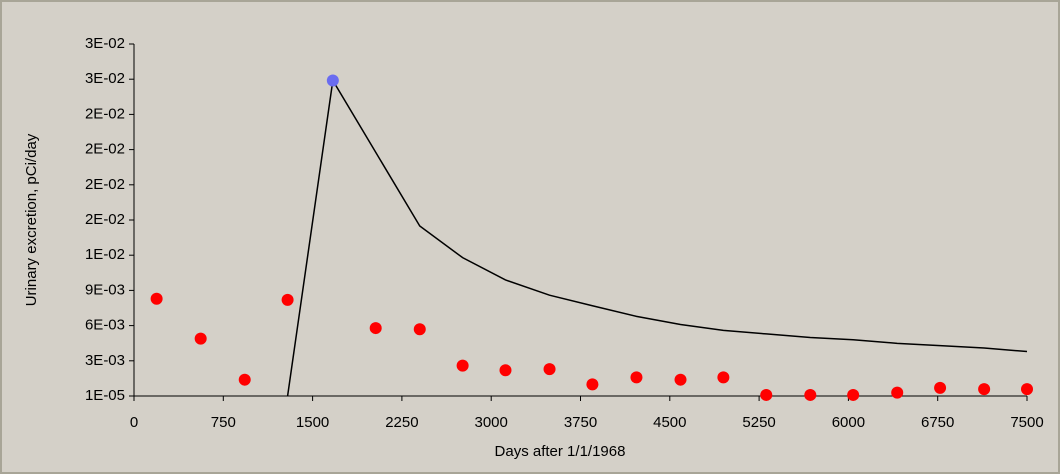 The height and width of the screenshot is (474, 1060). I want to click on y-tick-label: 1E-02, so click(105, 254).